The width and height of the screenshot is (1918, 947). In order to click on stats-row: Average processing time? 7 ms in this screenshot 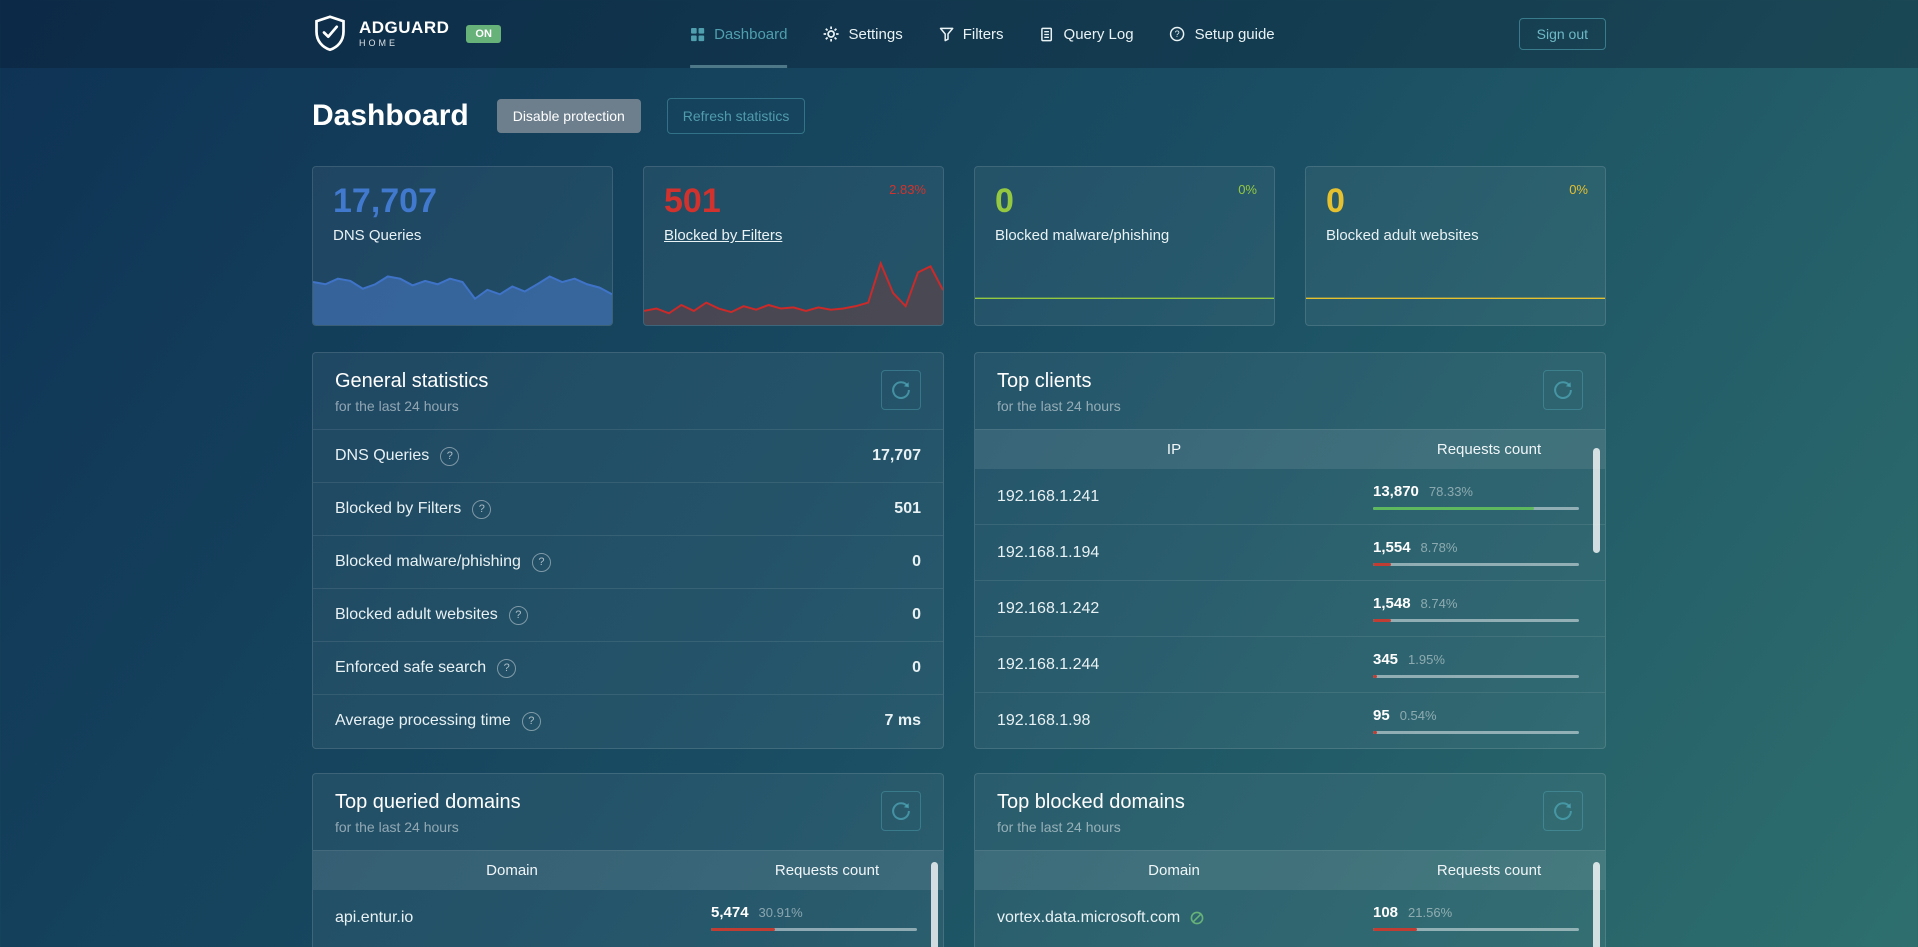, I will do `click(628, 720)`.